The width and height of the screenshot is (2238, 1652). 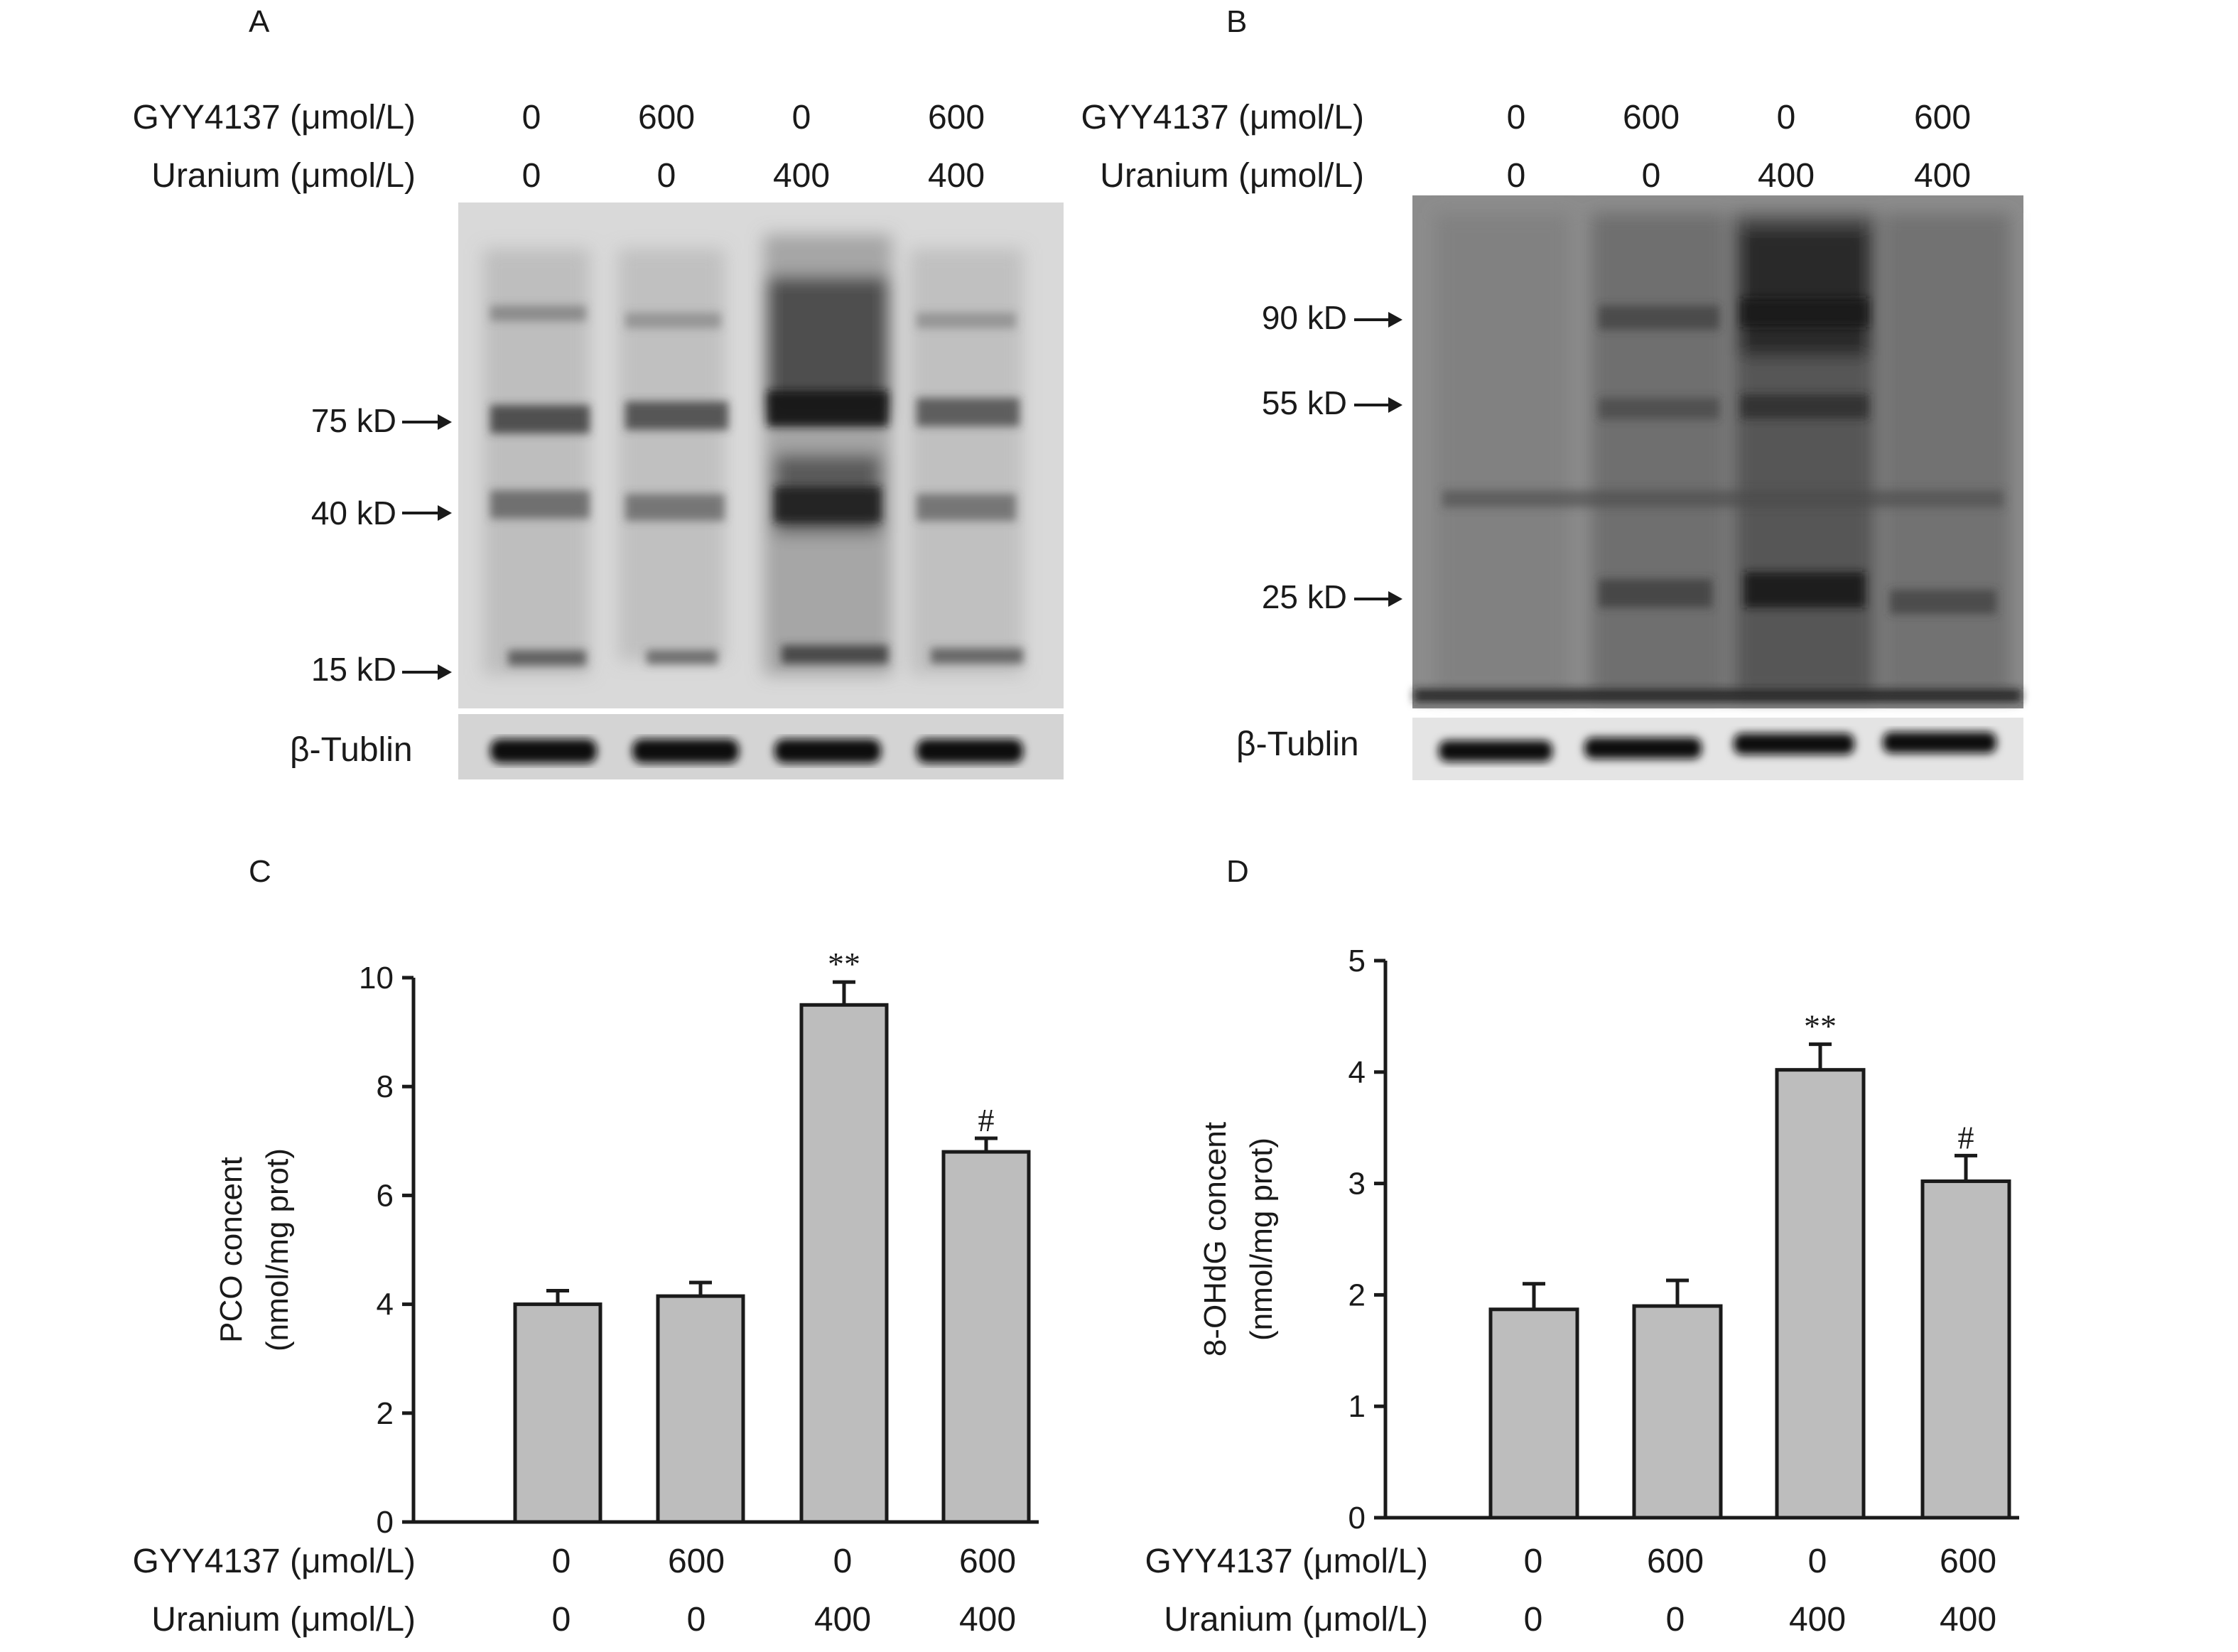 I want to click on panel-b-gyy-value: 600, so click(x=1943, y=118).